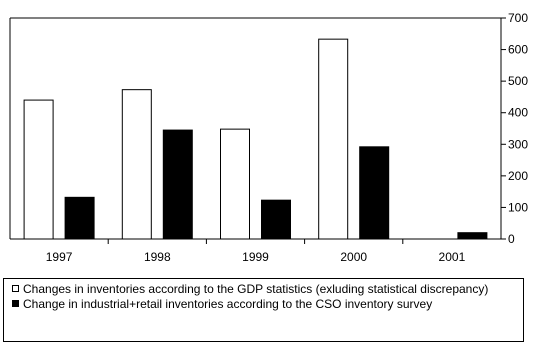 The image size is (535, 345). Describe the element at coordinates (511, 239) in the screenshot. I see `y-tick-label: 0` at that location.